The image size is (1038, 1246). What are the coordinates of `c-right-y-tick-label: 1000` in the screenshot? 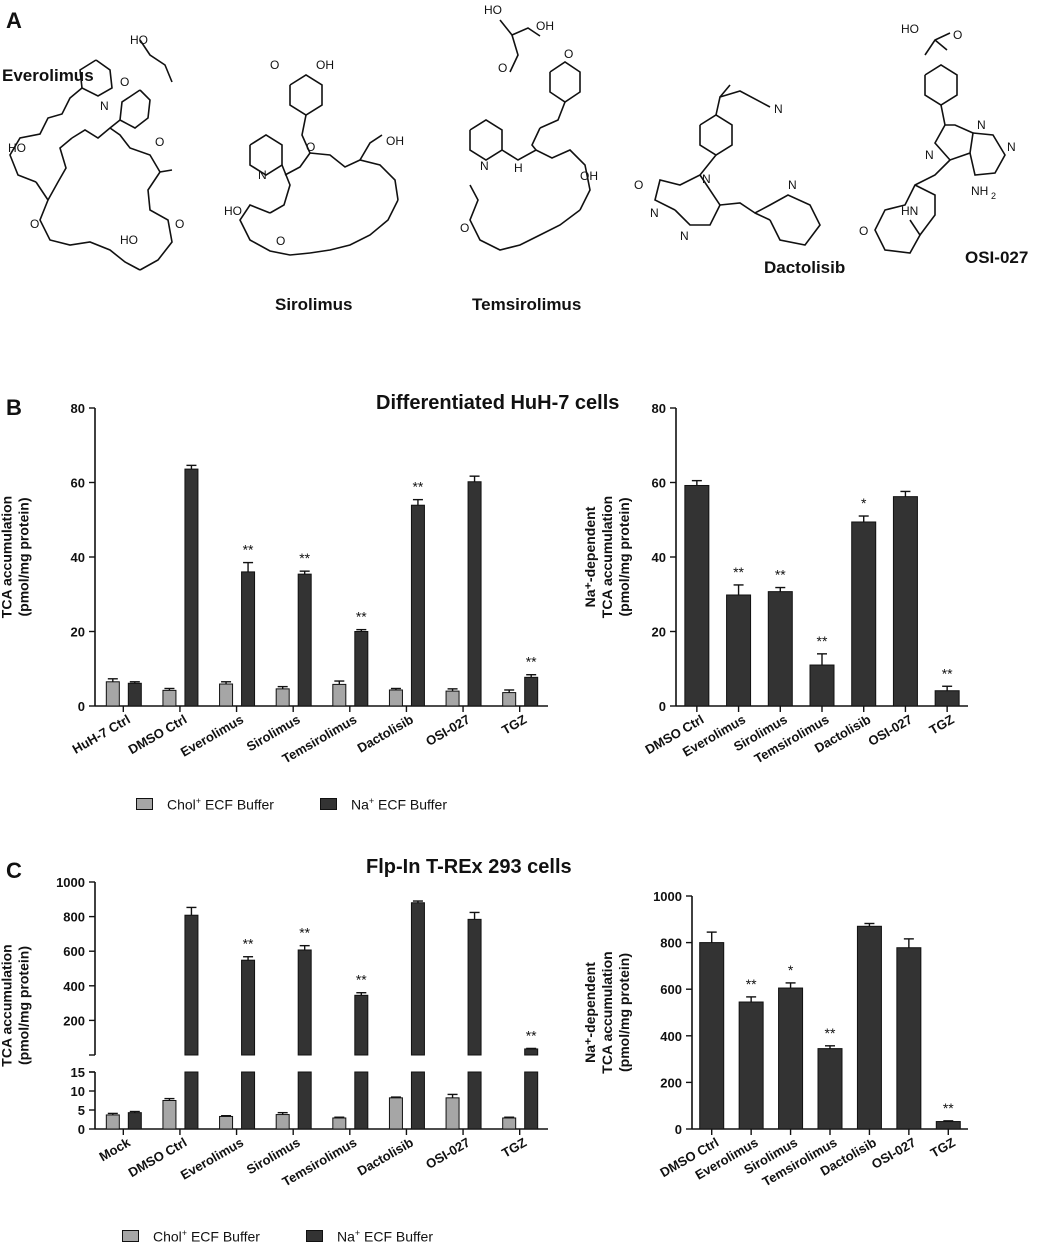 It's located at (667, 896).